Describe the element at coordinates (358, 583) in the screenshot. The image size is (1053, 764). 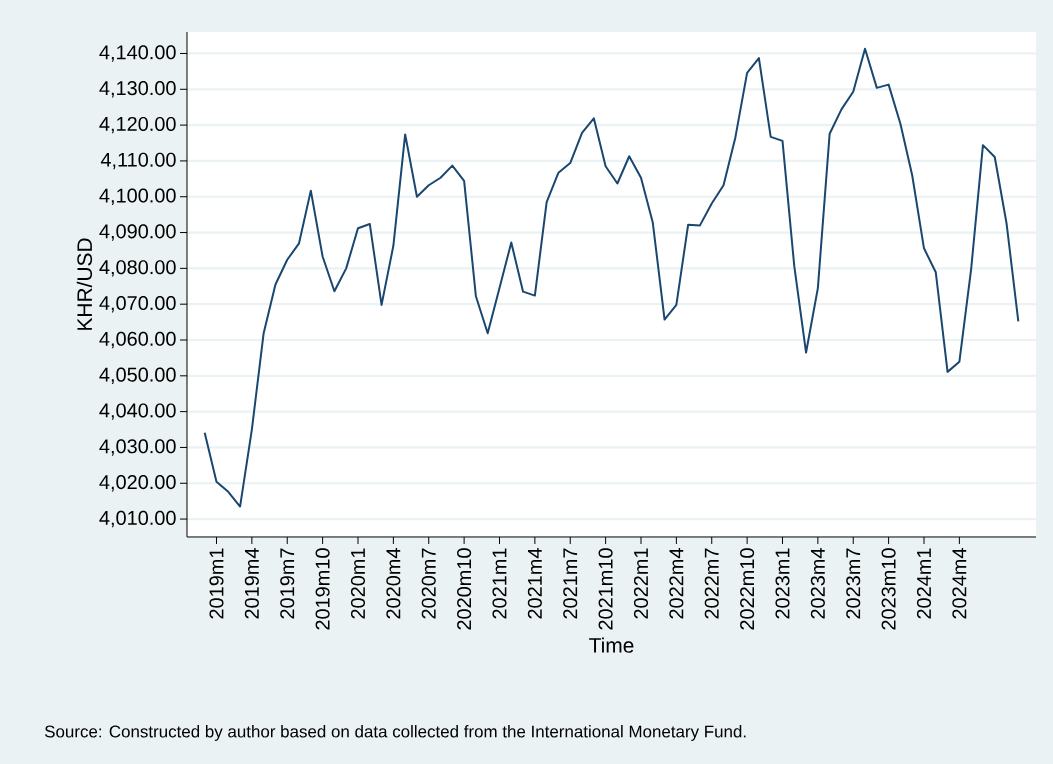
I see `x-tick-label: 2020m1` at that location.